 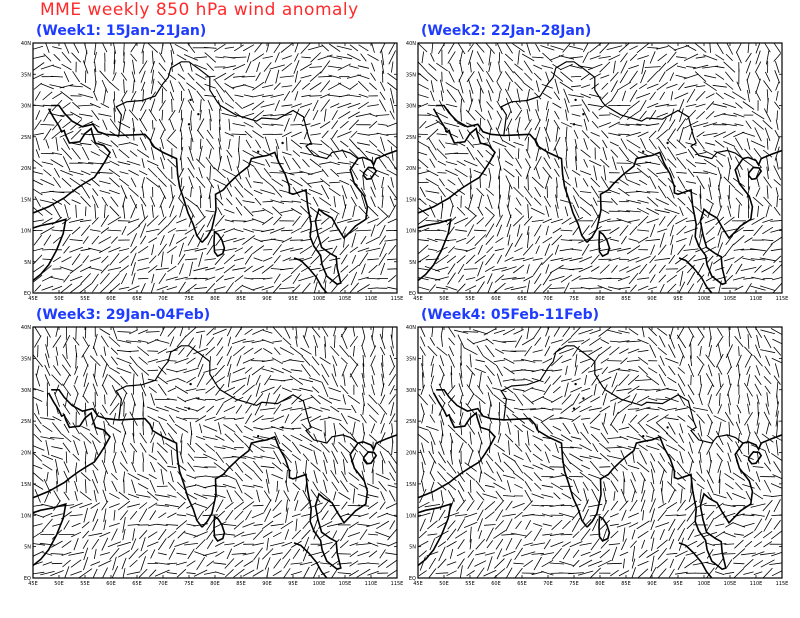 What do you see at coordinates (299, 217) in the screenshot?
I see `coast-india_east` at bounding box center [299, 217].